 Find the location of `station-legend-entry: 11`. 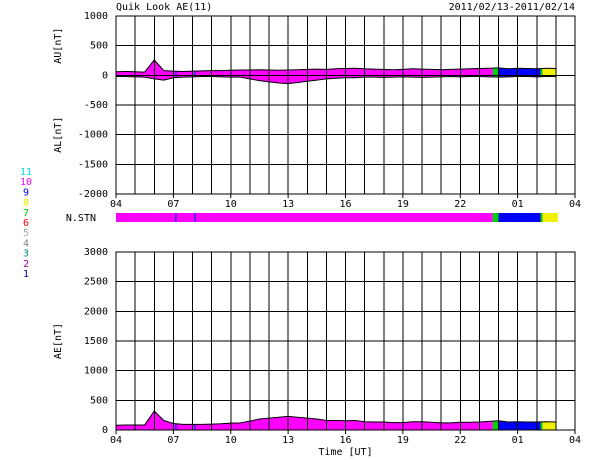

station-legend-entry: 11 is located at coordinates (26, 172).